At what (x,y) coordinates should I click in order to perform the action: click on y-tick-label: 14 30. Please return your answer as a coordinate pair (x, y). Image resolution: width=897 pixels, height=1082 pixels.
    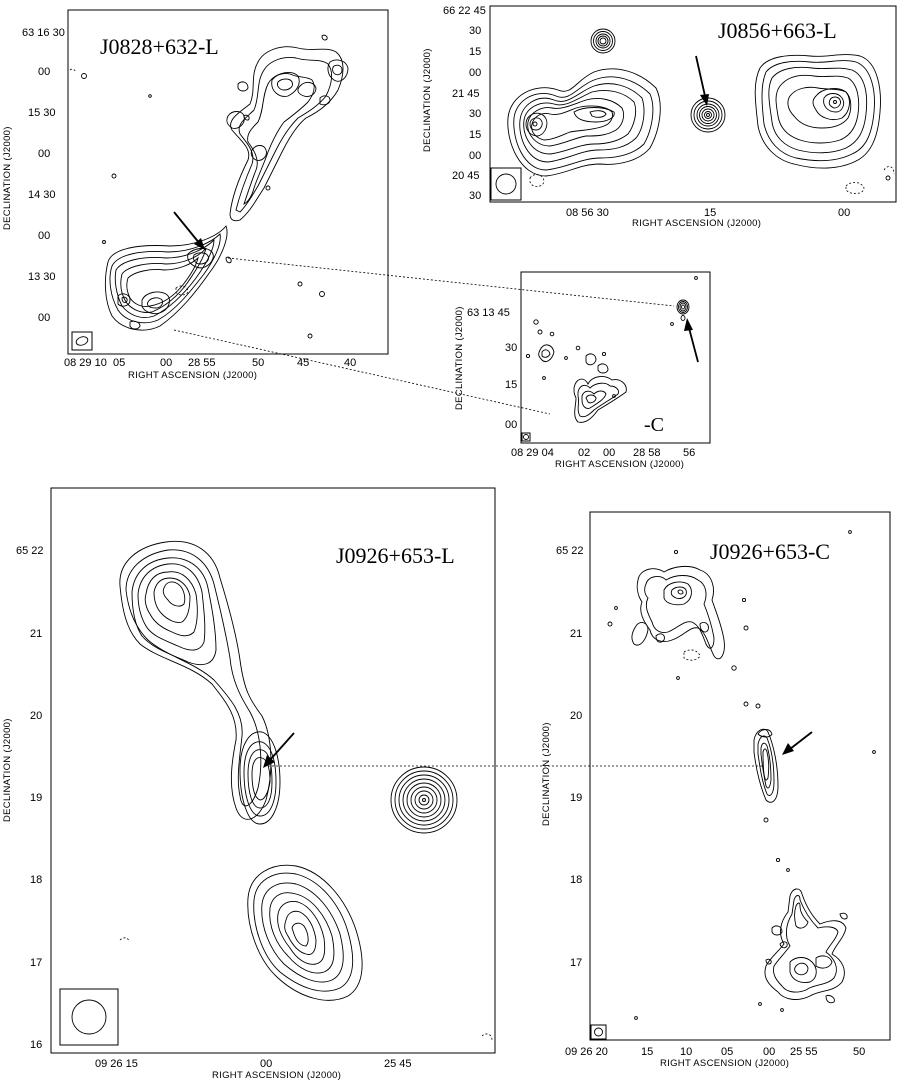
    Looking at the image, I should click on (42, 195).